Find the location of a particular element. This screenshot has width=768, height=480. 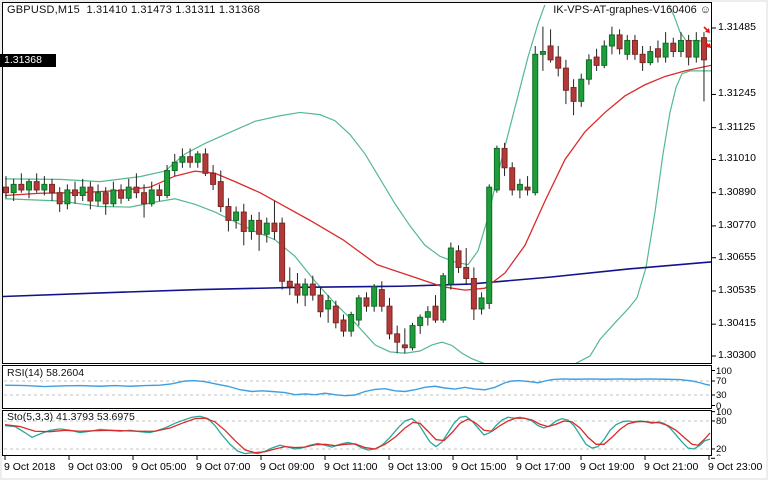

sto-scale-label: 80 is located at coordinates (721, 421).